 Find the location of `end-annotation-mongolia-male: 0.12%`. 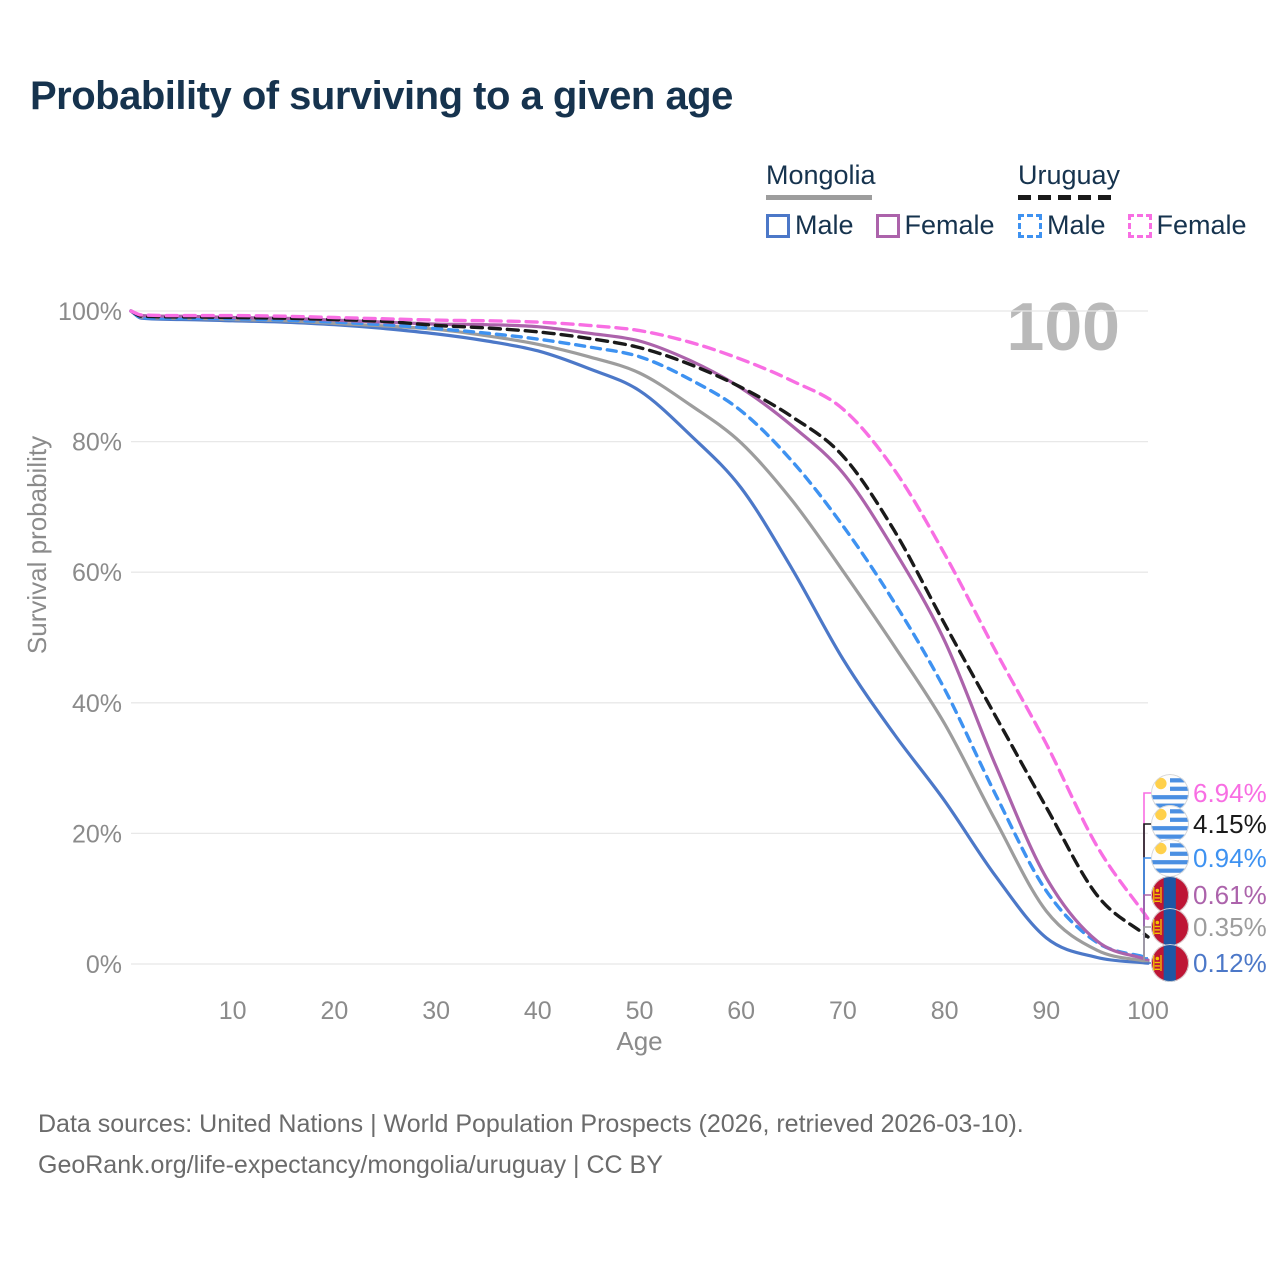

end-annotation-mongolia-male: 0.12% is located at coordinates (1205, 963).